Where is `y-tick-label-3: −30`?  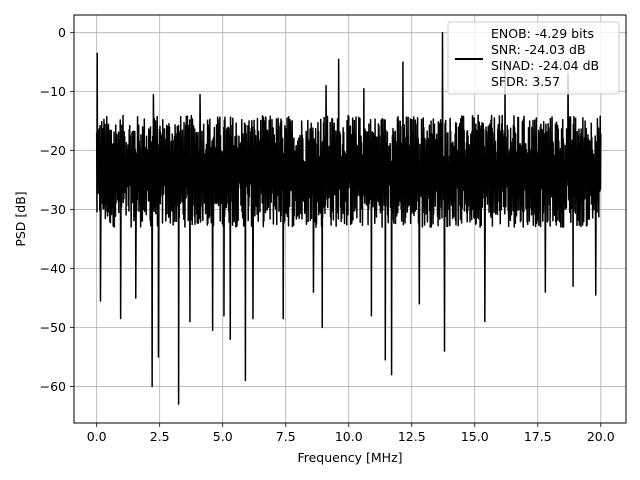 y-tick-label-3: −30 is located at coordinates (53, 209).